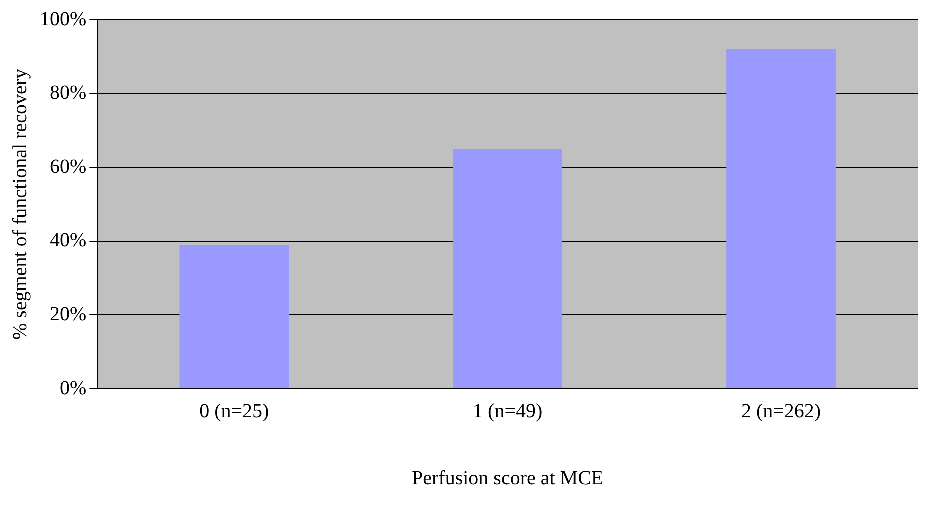  I want to click on y-tick-label: 60%, so click(68, 167).